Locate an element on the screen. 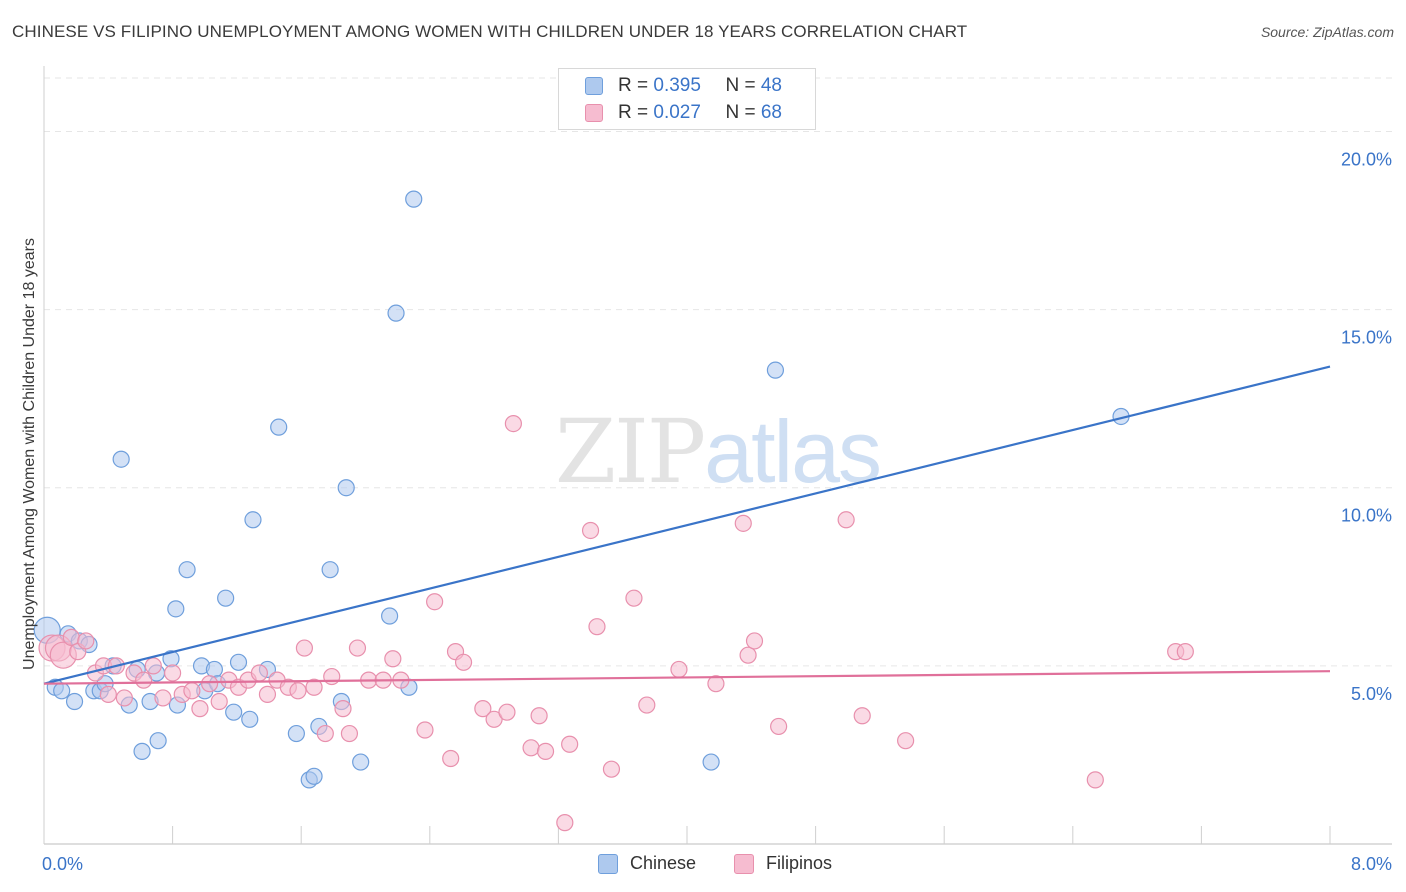 The width and height of the screenshot is (1406, 892). y-tick-label: 5.0% is located at coordinates (1371, 694).